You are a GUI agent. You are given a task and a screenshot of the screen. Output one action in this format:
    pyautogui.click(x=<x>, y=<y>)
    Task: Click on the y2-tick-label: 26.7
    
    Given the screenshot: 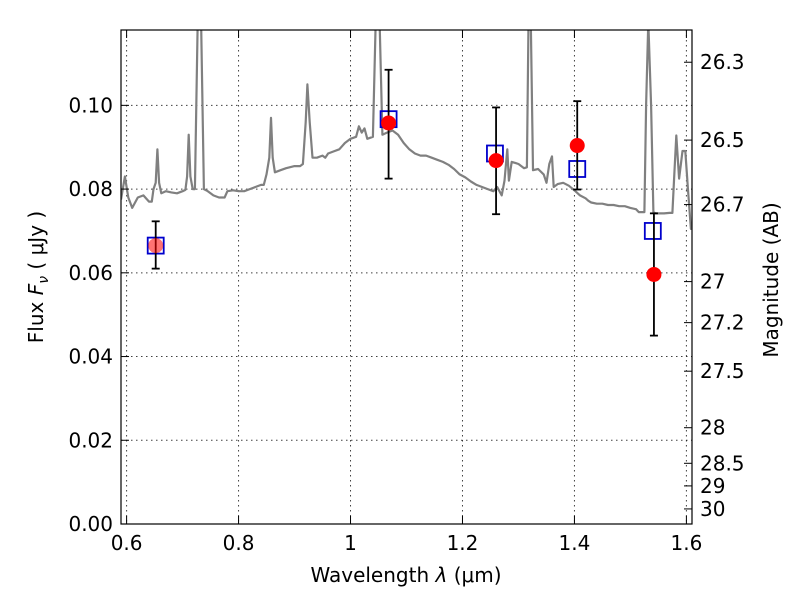 What is the action you would take?
    pyautogui.click(x=722, y=205)
    